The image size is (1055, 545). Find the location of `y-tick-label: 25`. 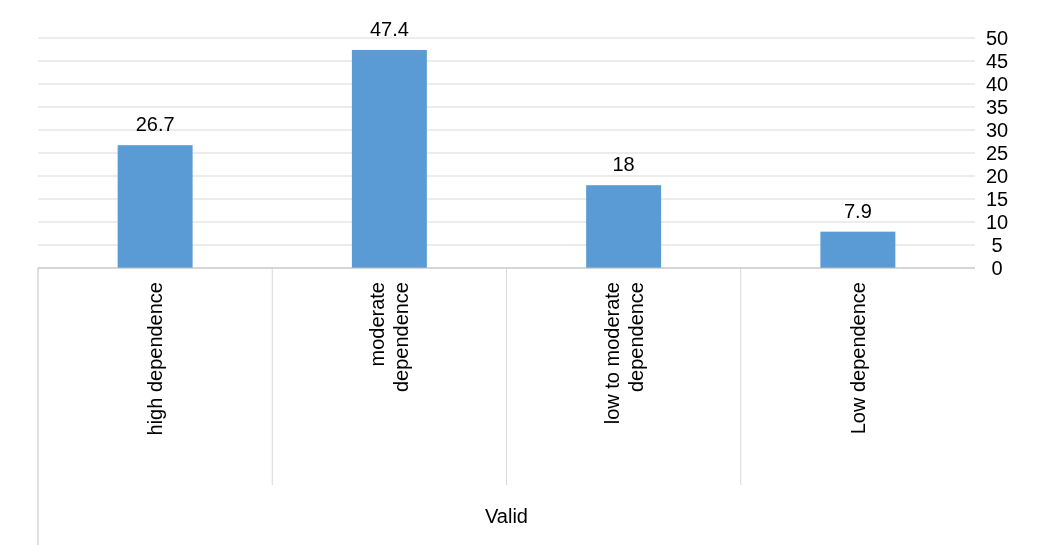

y-tick-label: 25 is located at coordinates (997, 153).